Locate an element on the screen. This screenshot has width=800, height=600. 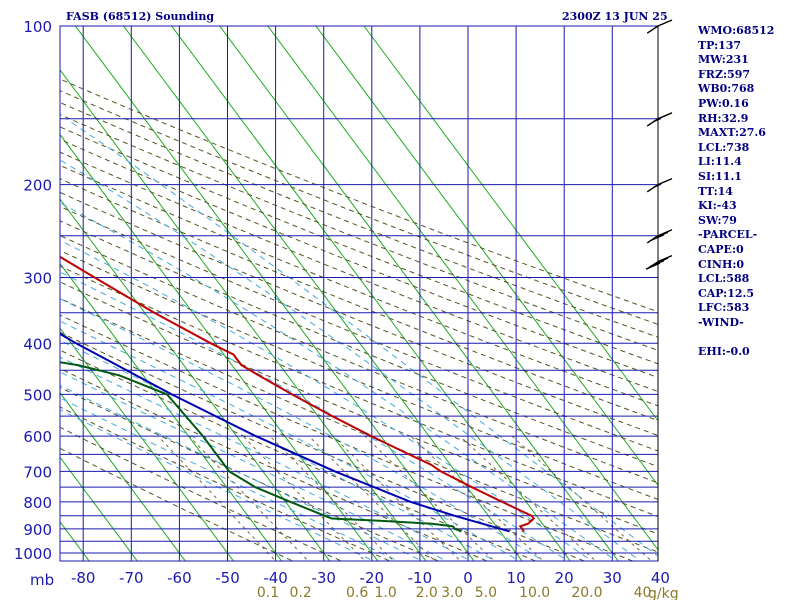
sounding-index: EHI:-0.0 is located at coordinates (724, 352).